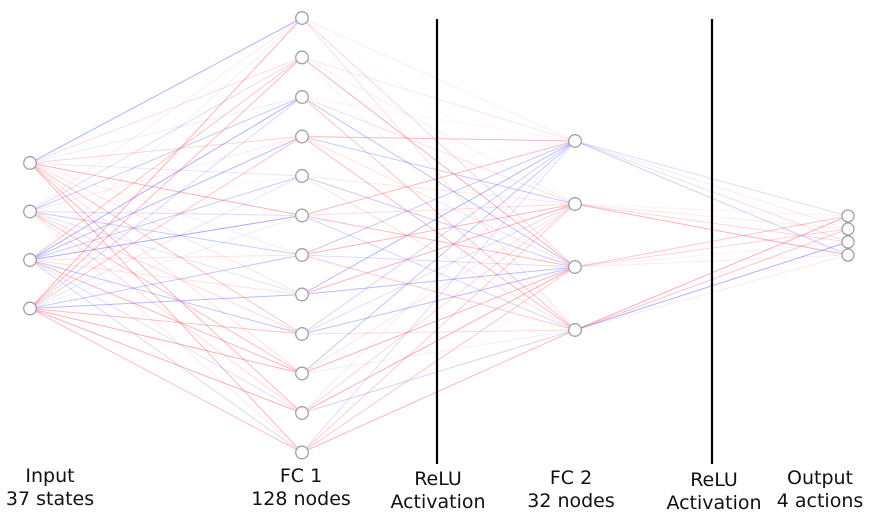  What do you see at coordinates (438, 479) in the screenshot?
I see `relu1-name: ReLU` at bounding box center [438, 479].